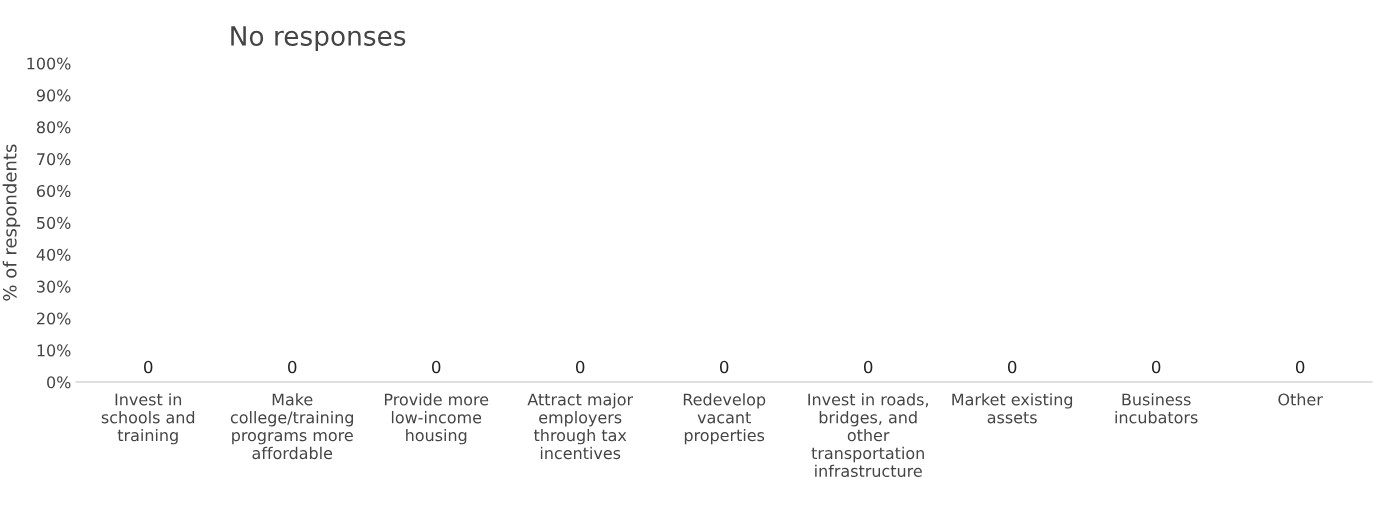 This screenshot has height=506, width=1386. Describe the element at coordinates (54, 222) in the screenshot. I see `y-tick-label: 50%` at that location.